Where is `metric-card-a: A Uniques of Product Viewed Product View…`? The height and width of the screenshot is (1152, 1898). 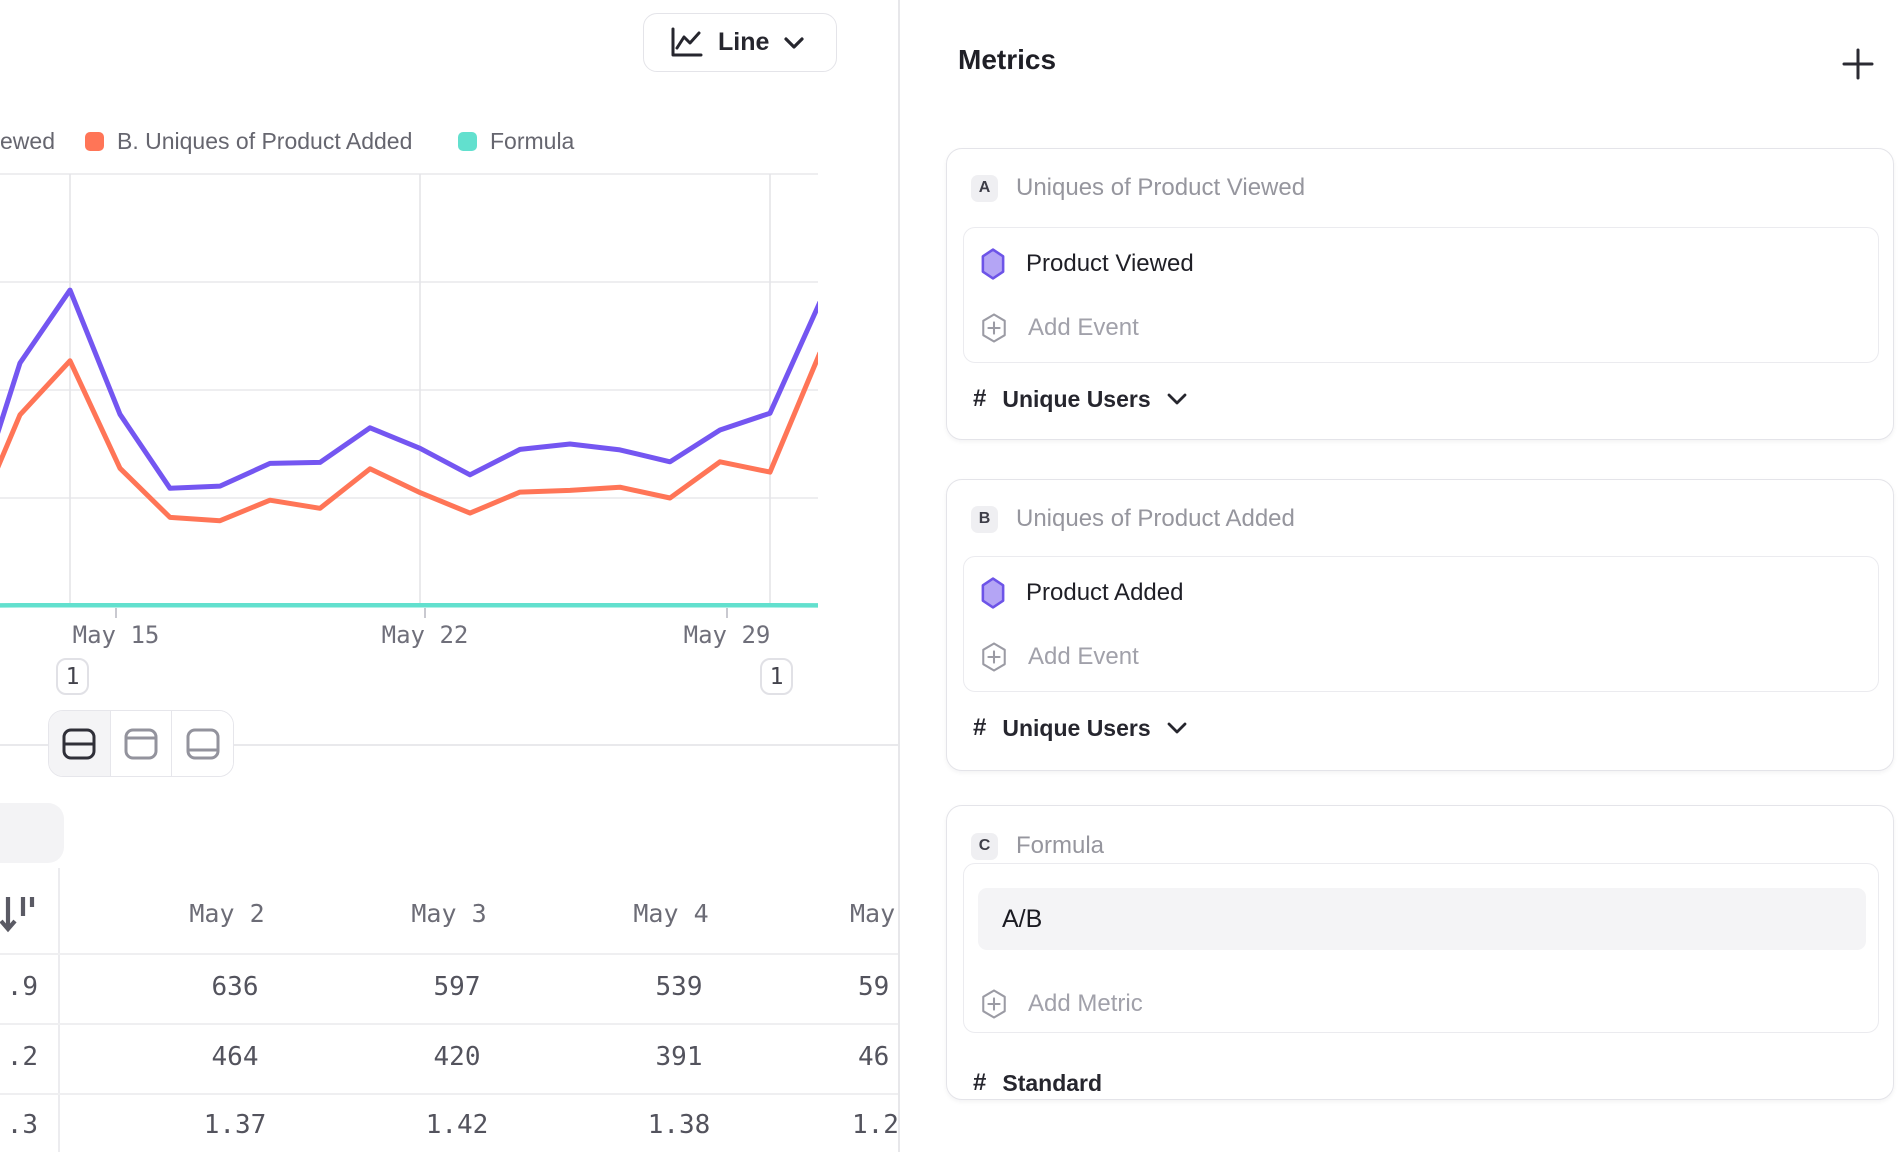 metric-card-a: A Uniques of Product Viewed Product View… is located at coordinates (1420, 294).